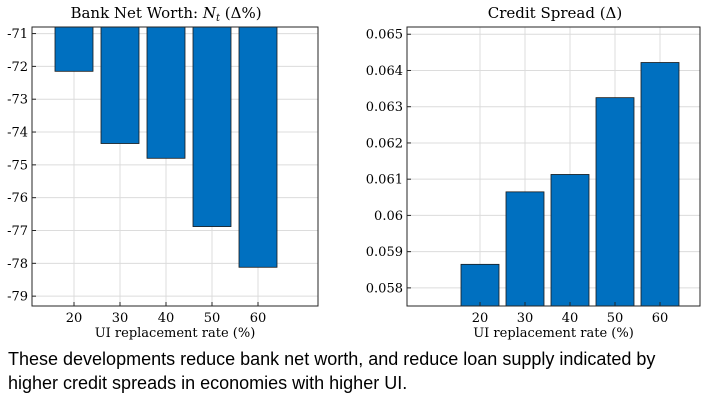  I want to click on ytick-label: -77, so click(17, 231).